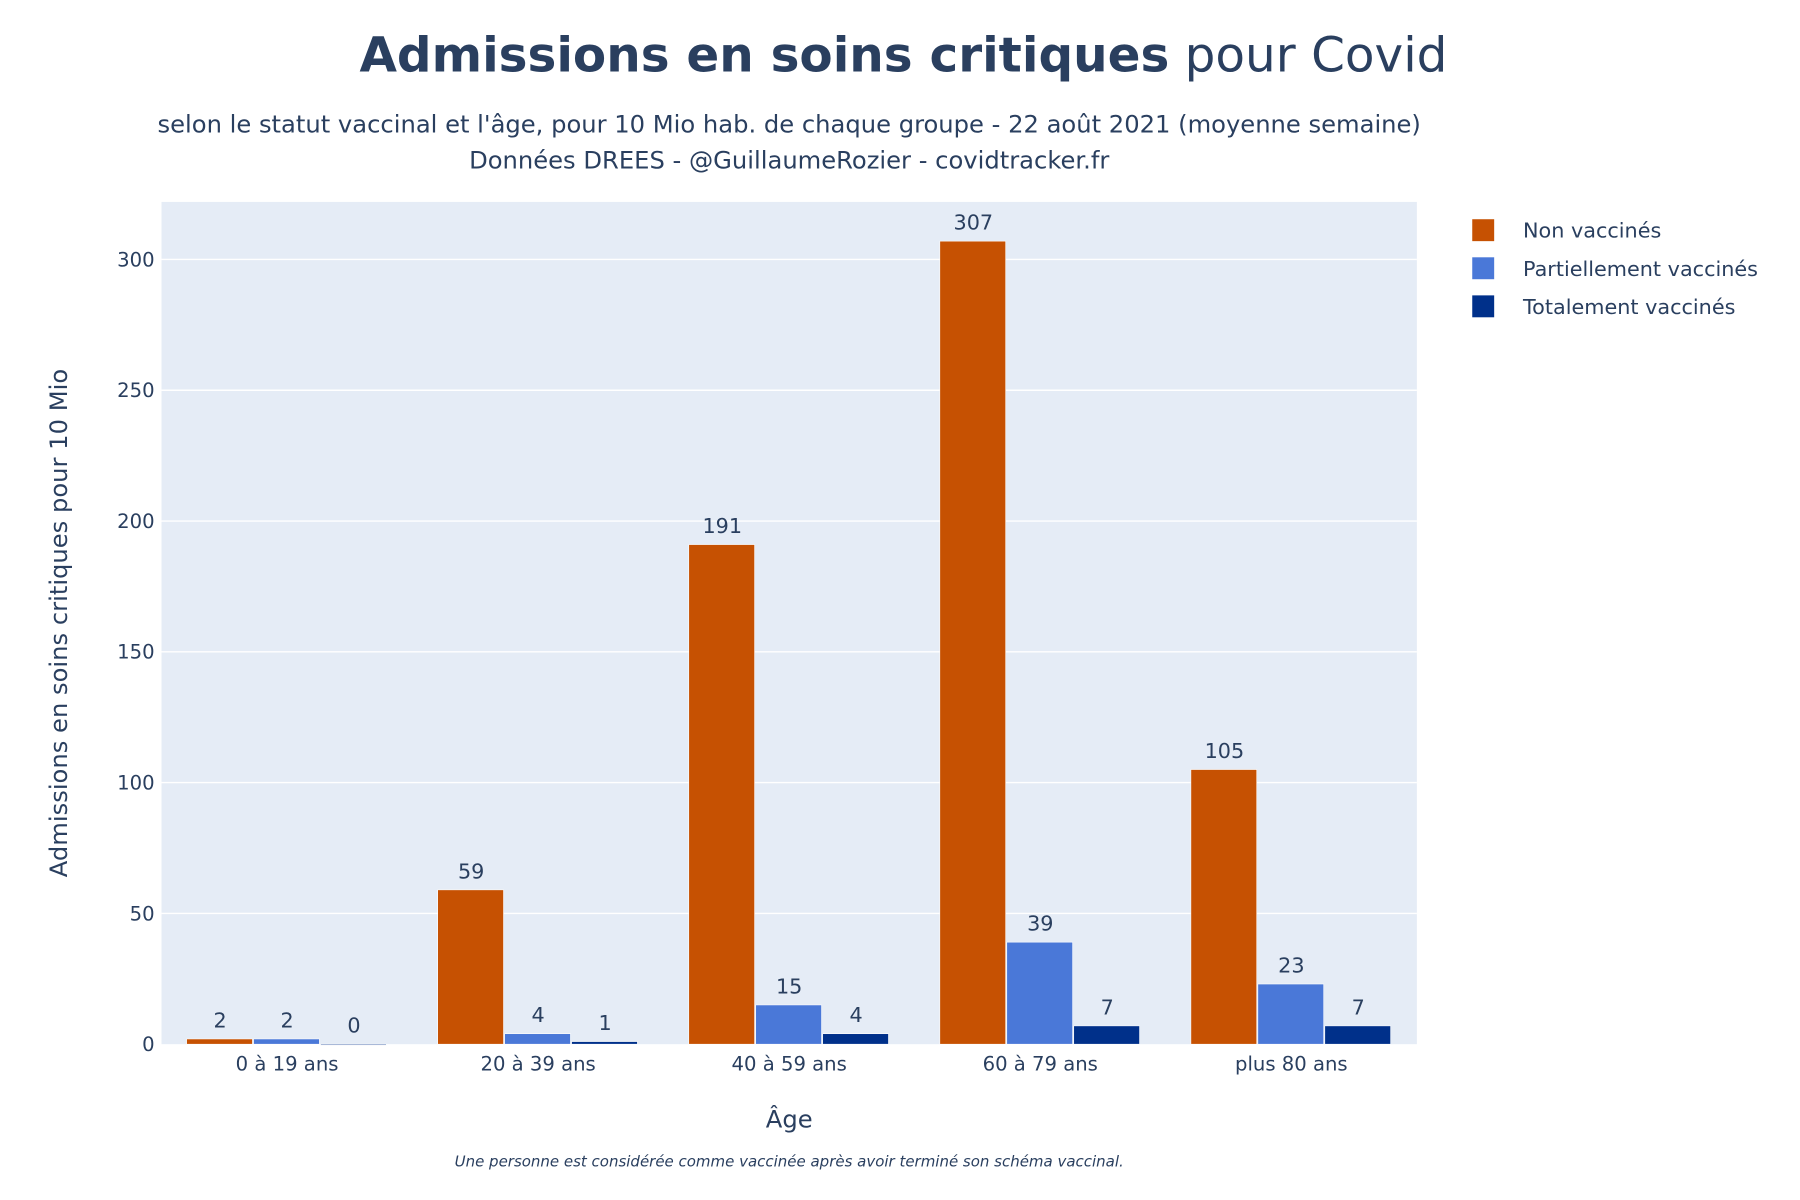 This screenshot has height=1200, width=1800. I want to click on bar-value-label: 0, so click(353, 1026).